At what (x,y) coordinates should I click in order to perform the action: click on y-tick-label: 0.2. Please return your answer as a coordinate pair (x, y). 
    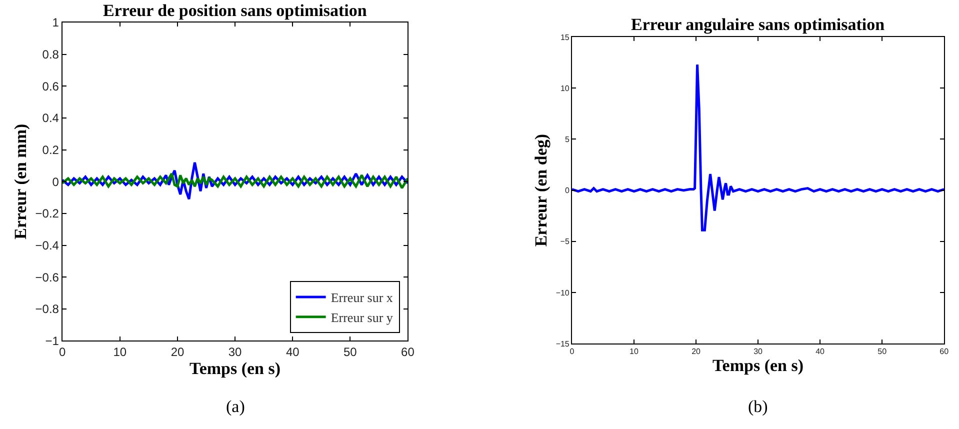
    Looking at the image, I should click on (51, 149).